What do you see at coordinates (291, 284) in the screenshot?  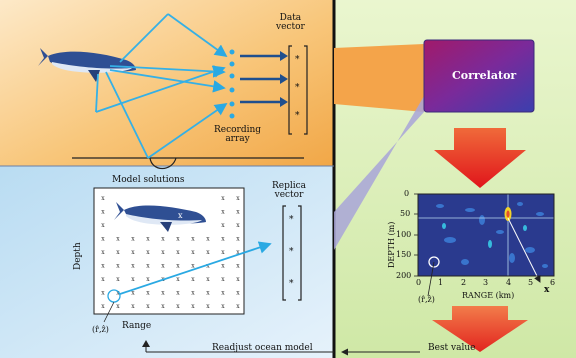 I see `replica-vector-element: *` at bounding box center [291, 284].